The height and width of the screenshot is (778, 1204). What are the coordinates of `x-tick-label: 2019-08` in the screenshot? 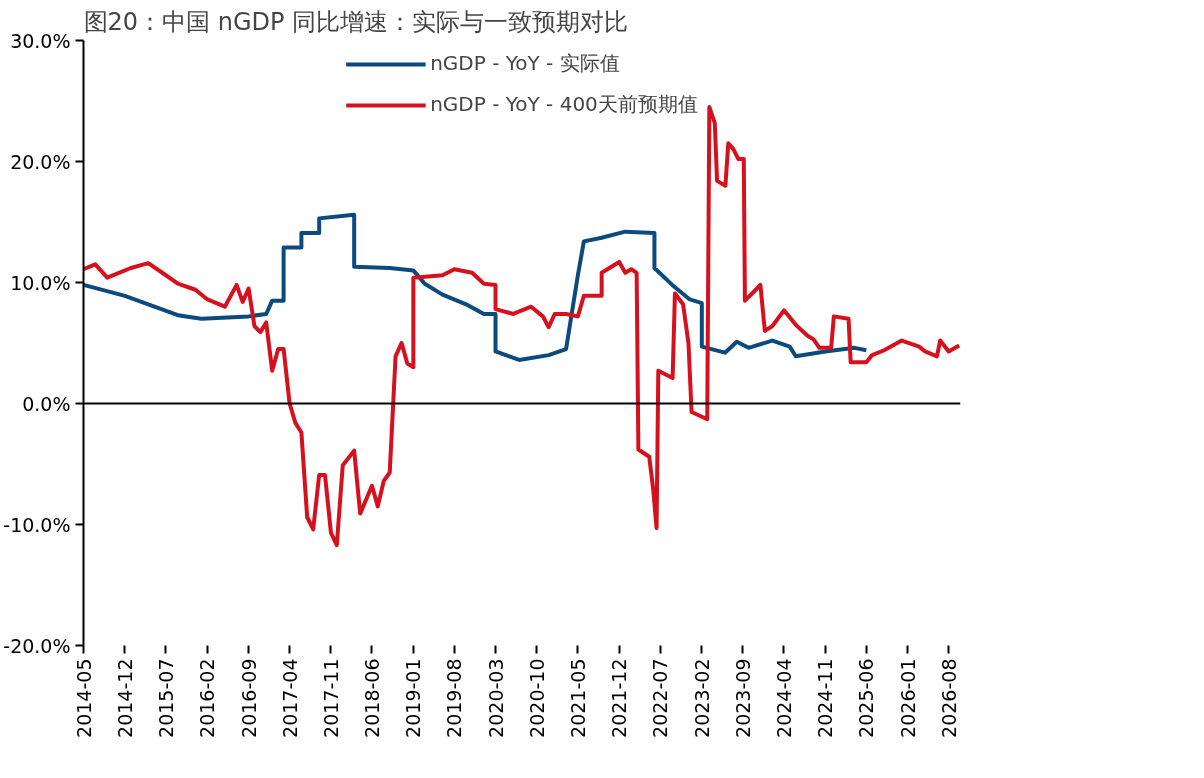 It's located at (454, 698).